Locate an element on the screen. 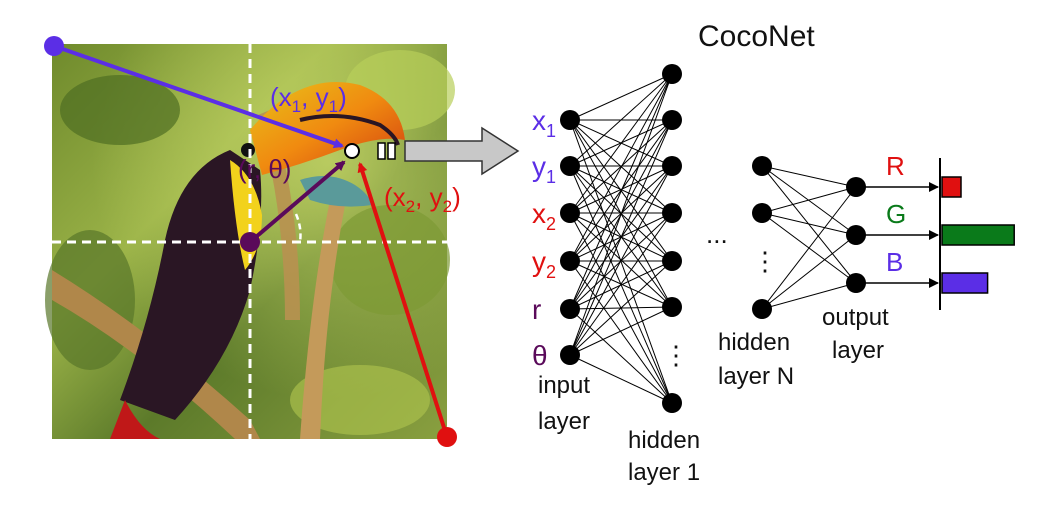 This screenshot has width=1048, height=511. input-label: θ is located at coordinates (540, 355).